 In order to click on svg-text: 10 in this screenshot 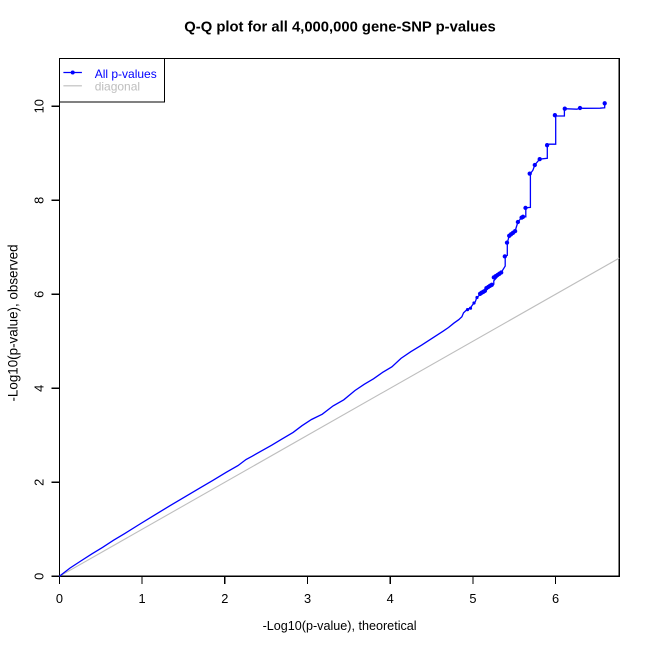, I will do `click(39, 106)`.